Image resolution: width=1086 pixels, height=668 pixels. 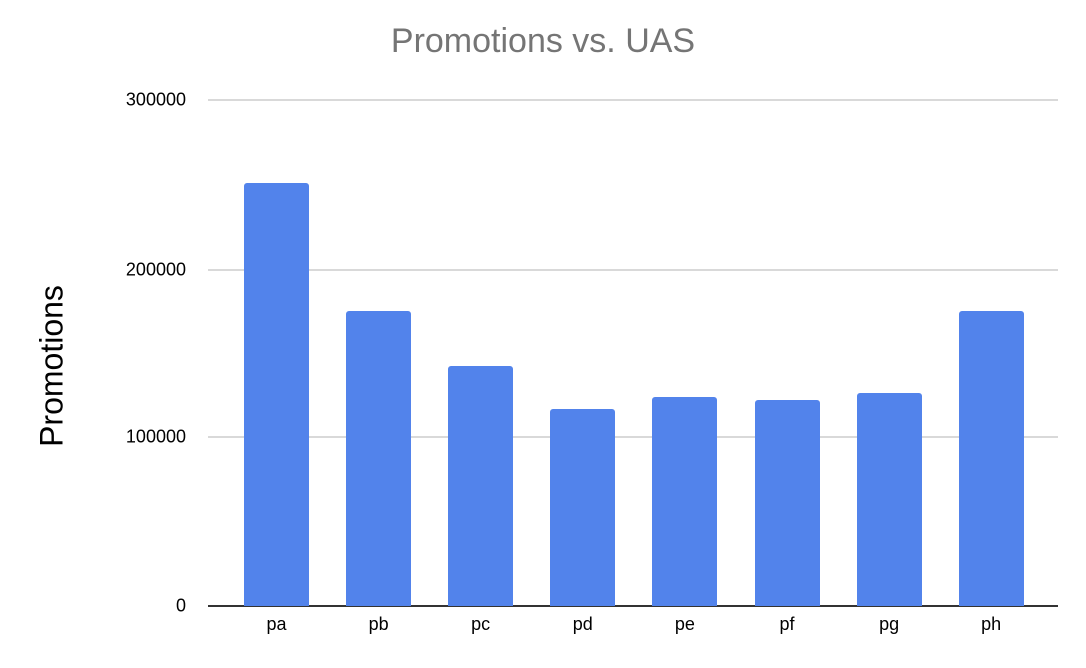 I want to click on y-tick-300000: 300000, so click(x=155, y=99).